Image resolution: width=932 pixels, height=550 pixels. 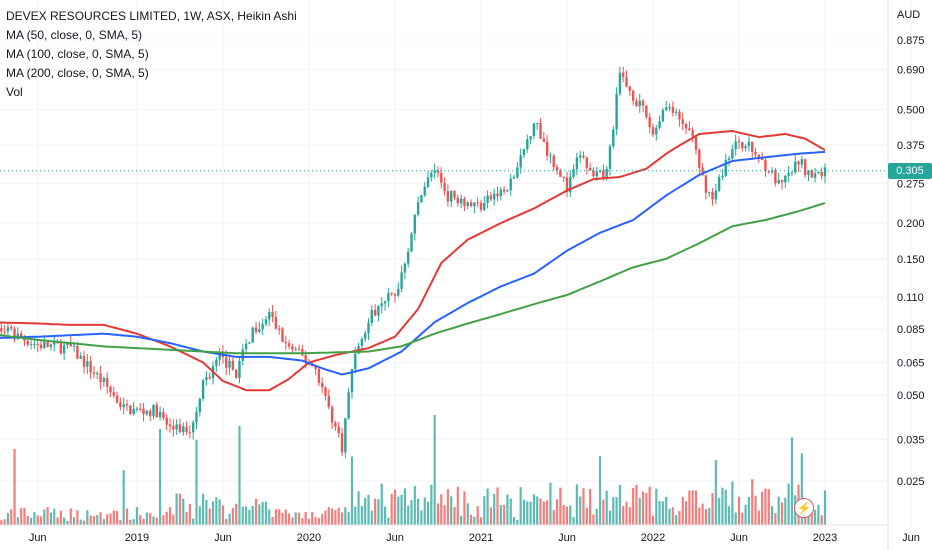 What do you see at coordinates (911, 260) in the screenshot?
I see `y-tick-label: 0.150` at bounding box center [911, 260].